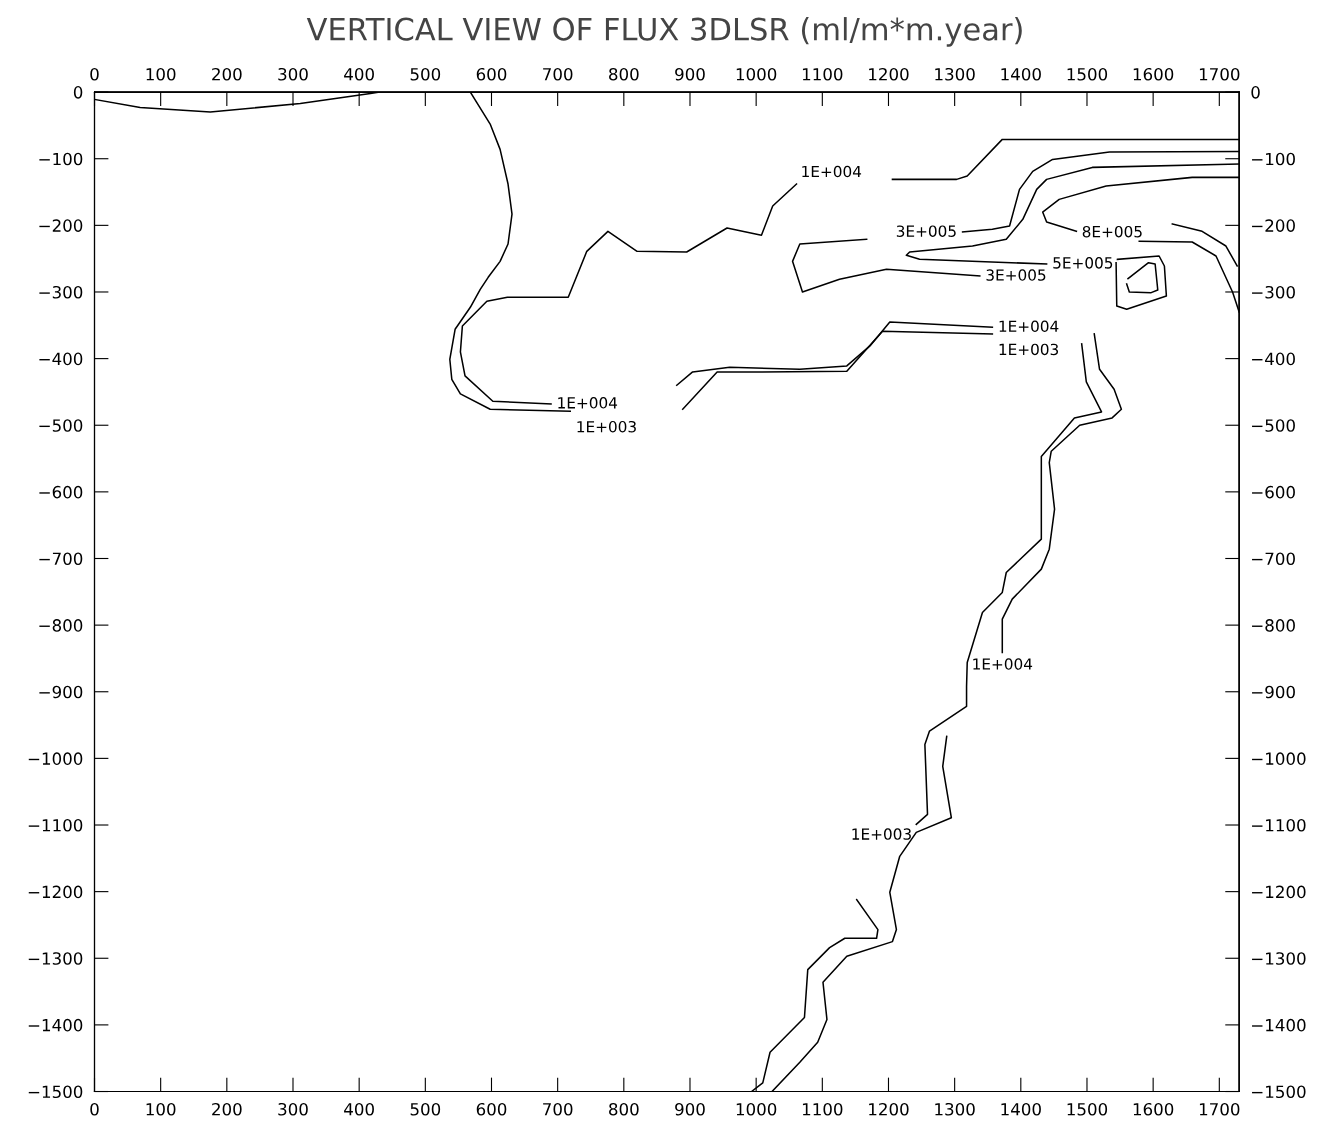 The height and width of the screenshot is (1137, 1331). Describe the element at coordinates (1087, 74) in the screenshot. I see `x2-tick-label: 1500` at that location.